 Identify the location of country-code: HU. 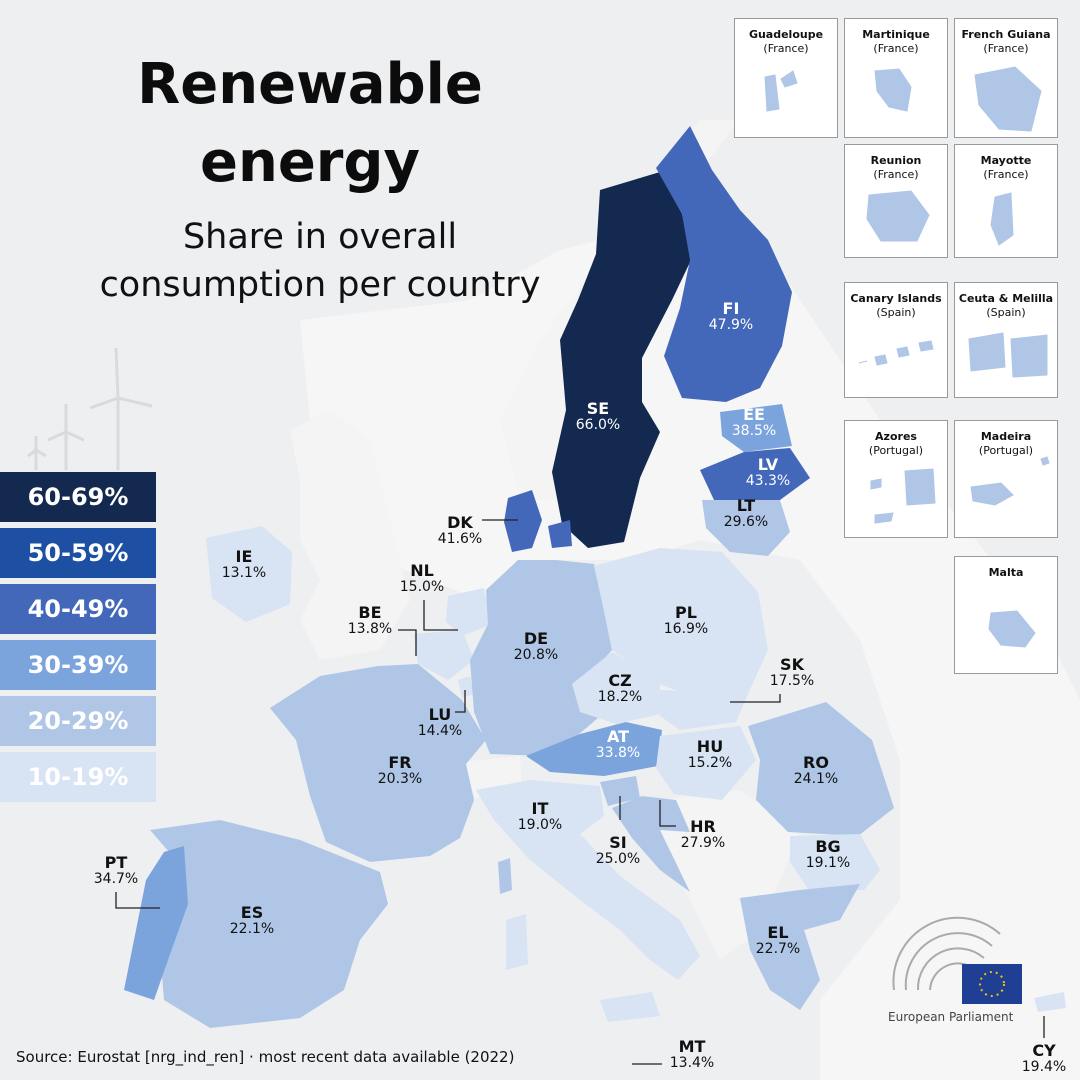
(710, 746).